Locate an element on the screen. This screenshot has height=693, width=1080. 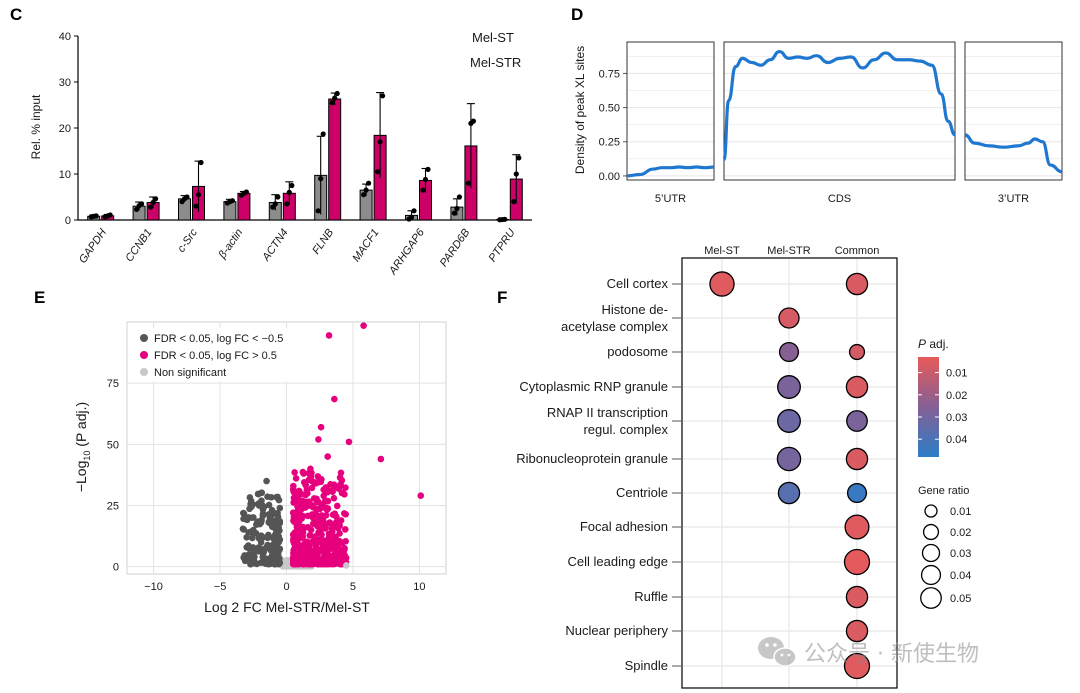
c-legend-mel-str: Mel-STR is located at coordinates (495, 62).